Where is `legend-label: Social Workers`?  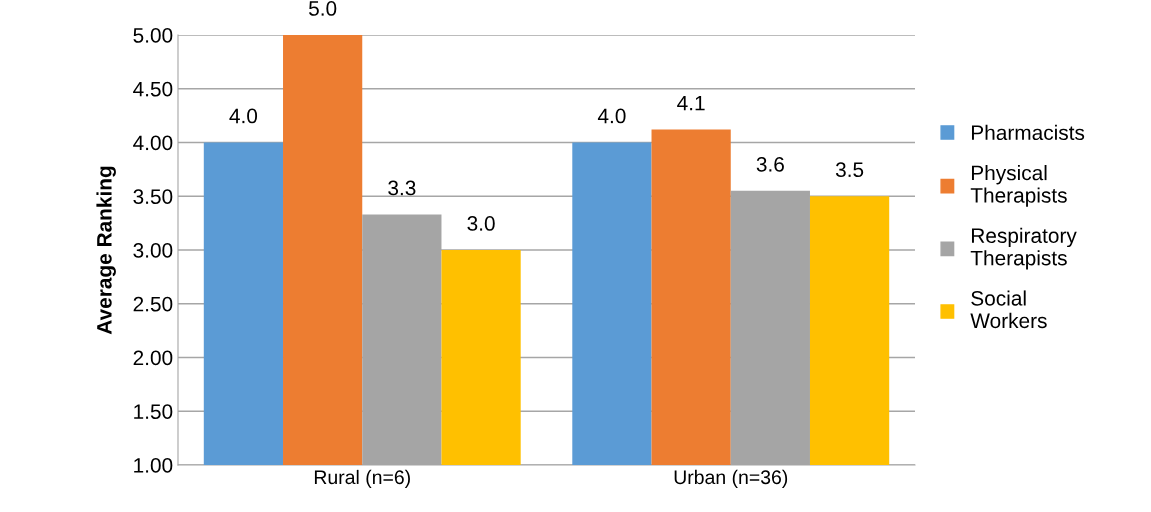
legend-label: Social Workers is located at coordinates (1008, 309).